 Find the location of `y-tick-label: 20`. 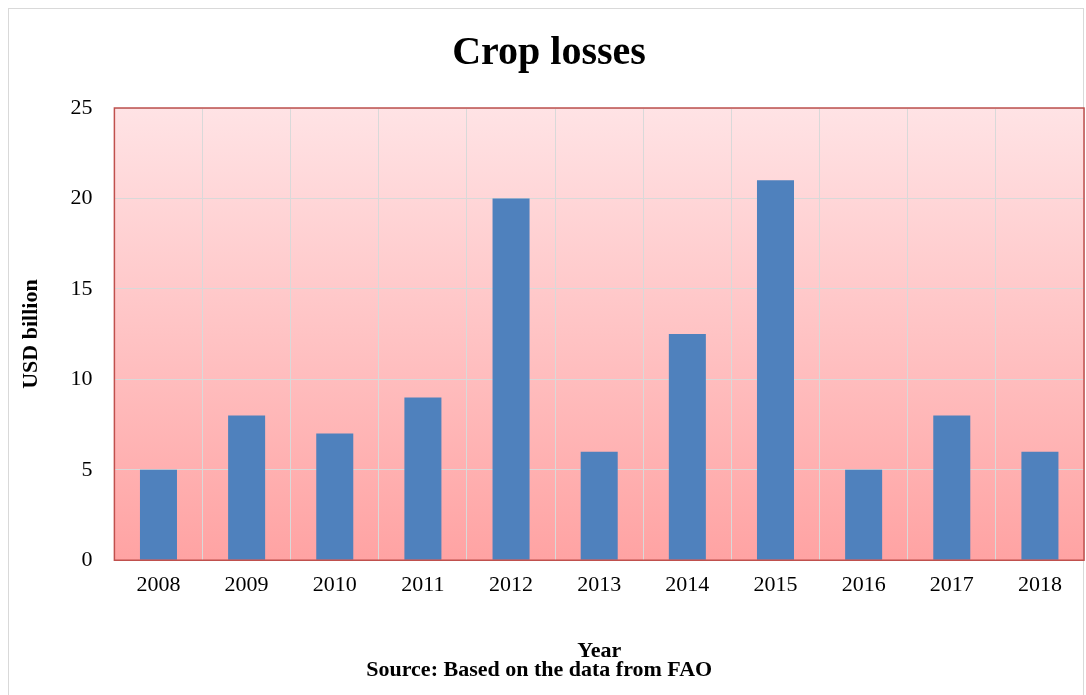

y-tick-label: 20 is located at coordinates (81, 197).